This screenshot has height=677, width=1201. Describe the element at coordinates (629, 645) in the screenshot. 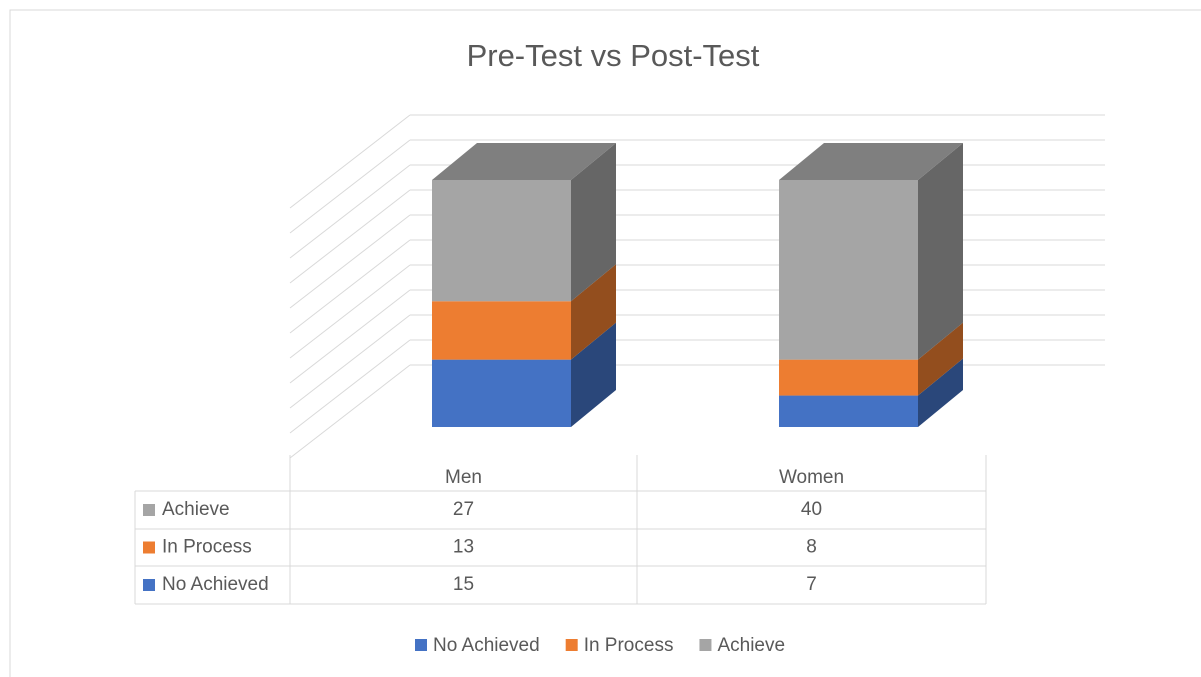

I see `legend-label: In Process` at that location.